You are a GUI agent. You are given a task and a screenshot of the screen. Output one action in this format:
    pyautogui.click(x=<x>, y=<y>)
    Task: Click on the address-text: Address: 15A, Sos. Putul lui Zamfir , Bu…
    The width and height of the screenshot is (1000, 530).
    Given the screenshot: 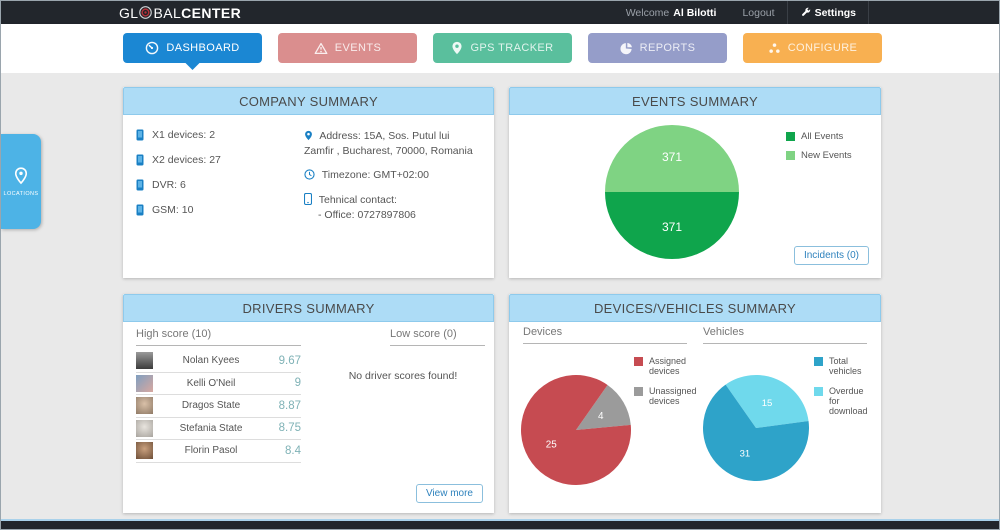 What is the action you would take?
    pyautogui.click(x=388, y=143)
    